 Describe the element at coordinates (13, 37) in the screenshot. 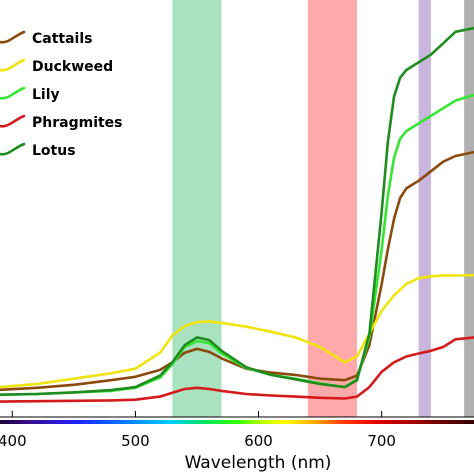

I see `legend-swatch-cattails` at that location.